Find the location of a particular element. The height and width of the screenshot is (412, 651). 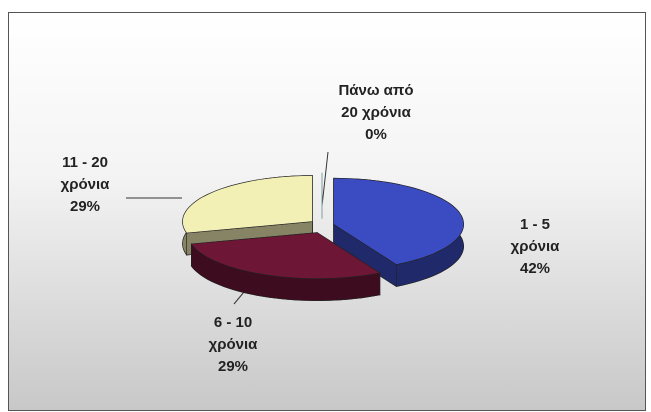

value-label: 42% is located at coordinates (535, 268).